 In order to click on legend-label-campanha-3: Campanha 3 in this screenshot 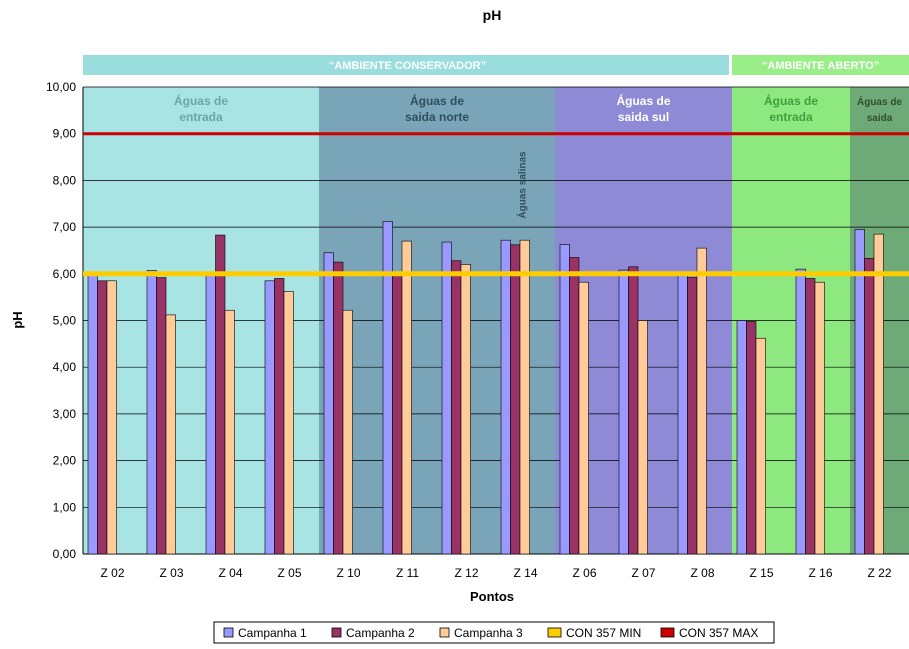, I will do `click(488, 633)`.